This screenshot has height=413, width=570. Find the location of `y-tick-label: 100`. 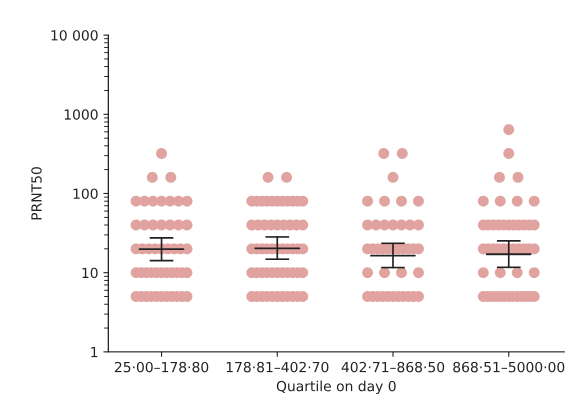

y-tick-label: 100 is located at coordinates (86, 193).